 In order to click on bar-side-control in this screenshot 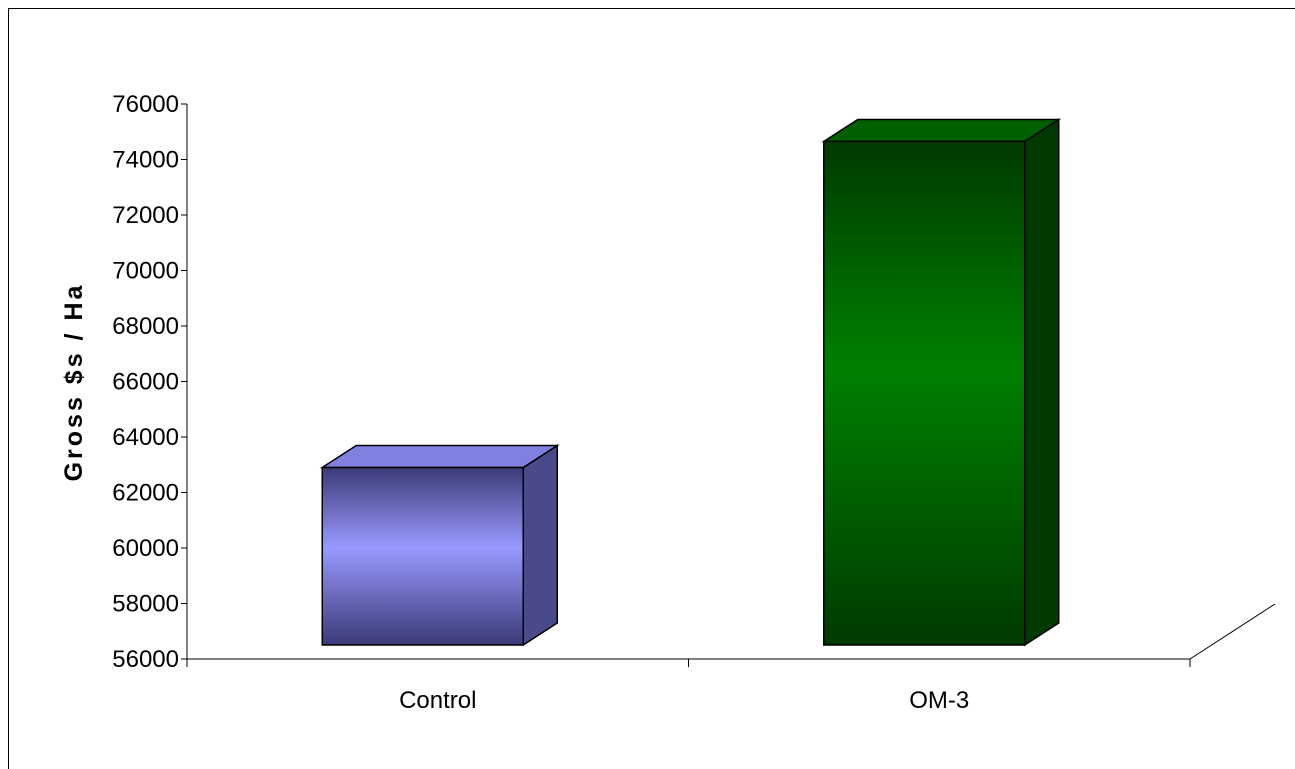, I will do `click(540, 545)`.